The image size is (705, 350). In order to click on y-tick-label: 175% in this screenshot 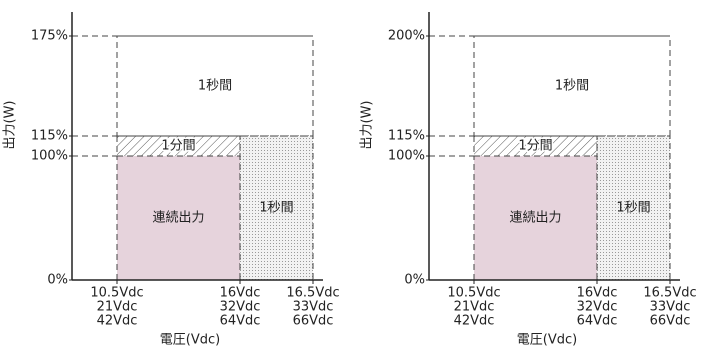, I will do `click(49, 36)`.